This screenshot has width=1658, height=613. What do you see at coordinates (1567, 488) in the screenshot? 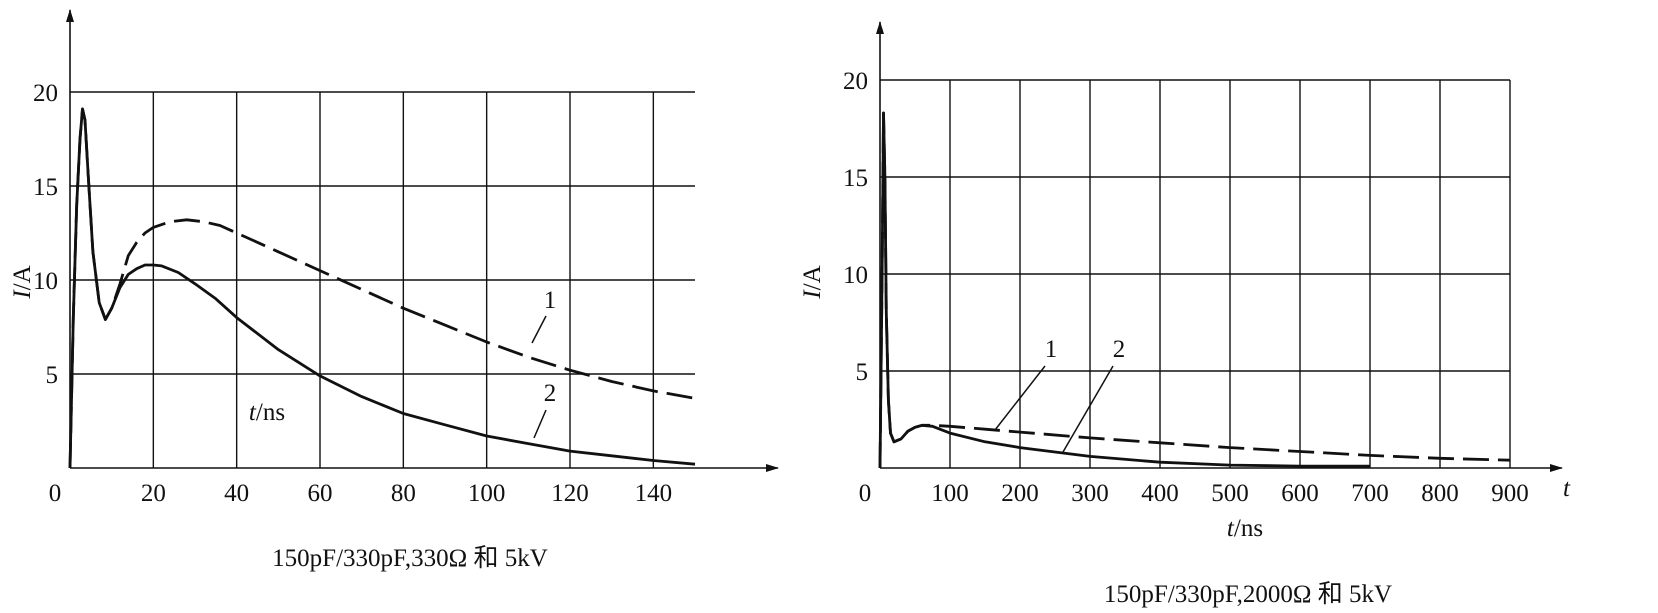
I see `x-axis-end-label: t` at bounding box center [1567, 488].